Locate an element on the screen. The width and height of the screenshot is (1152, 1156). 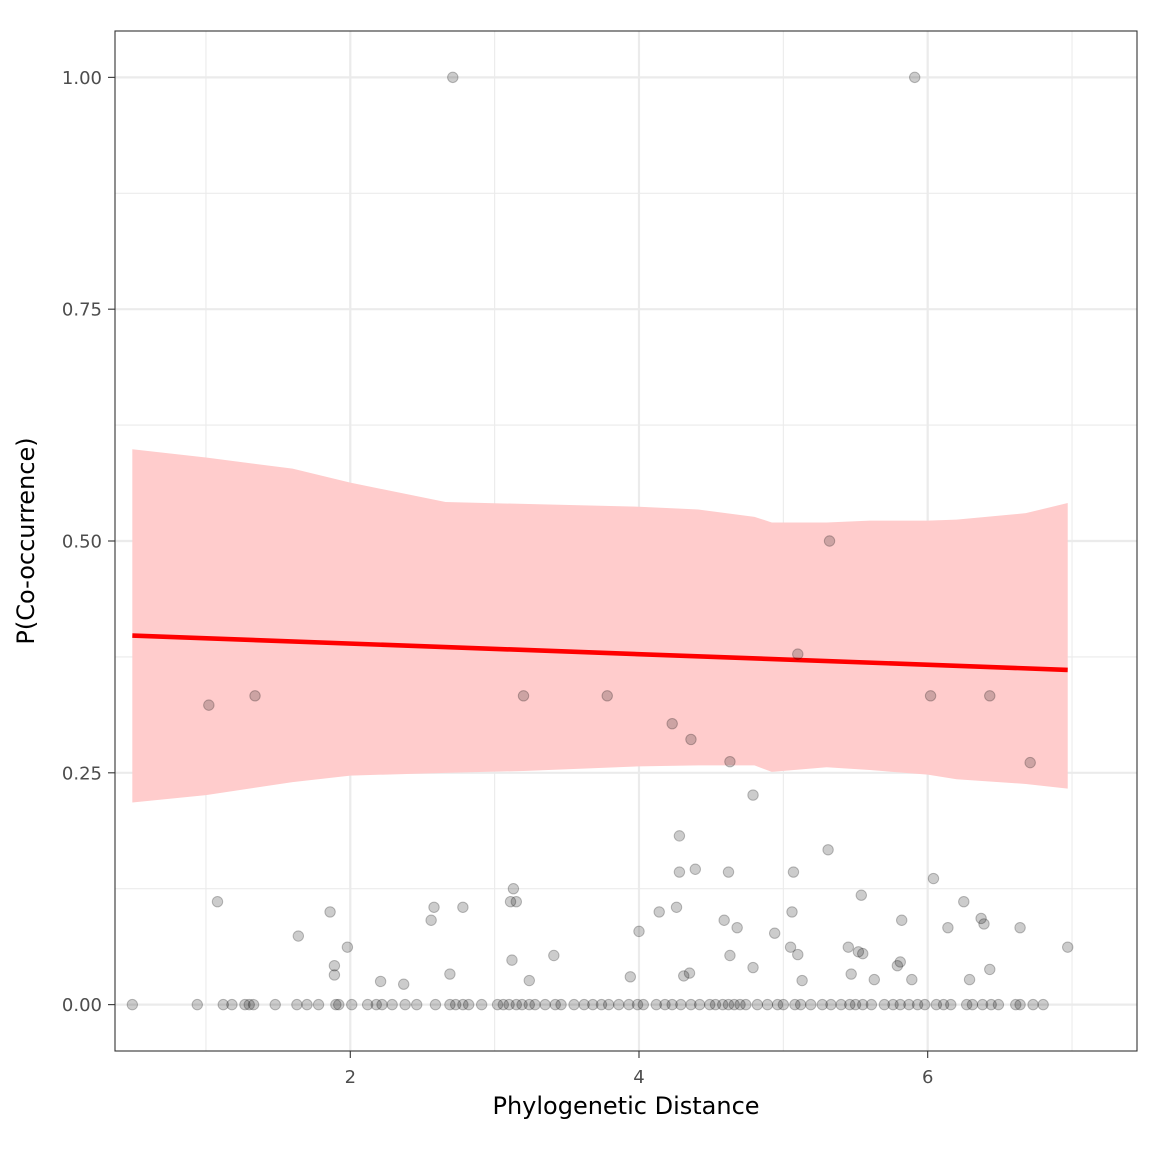
y-tick-label: 0.00 is located at coordinates (82, 1005).